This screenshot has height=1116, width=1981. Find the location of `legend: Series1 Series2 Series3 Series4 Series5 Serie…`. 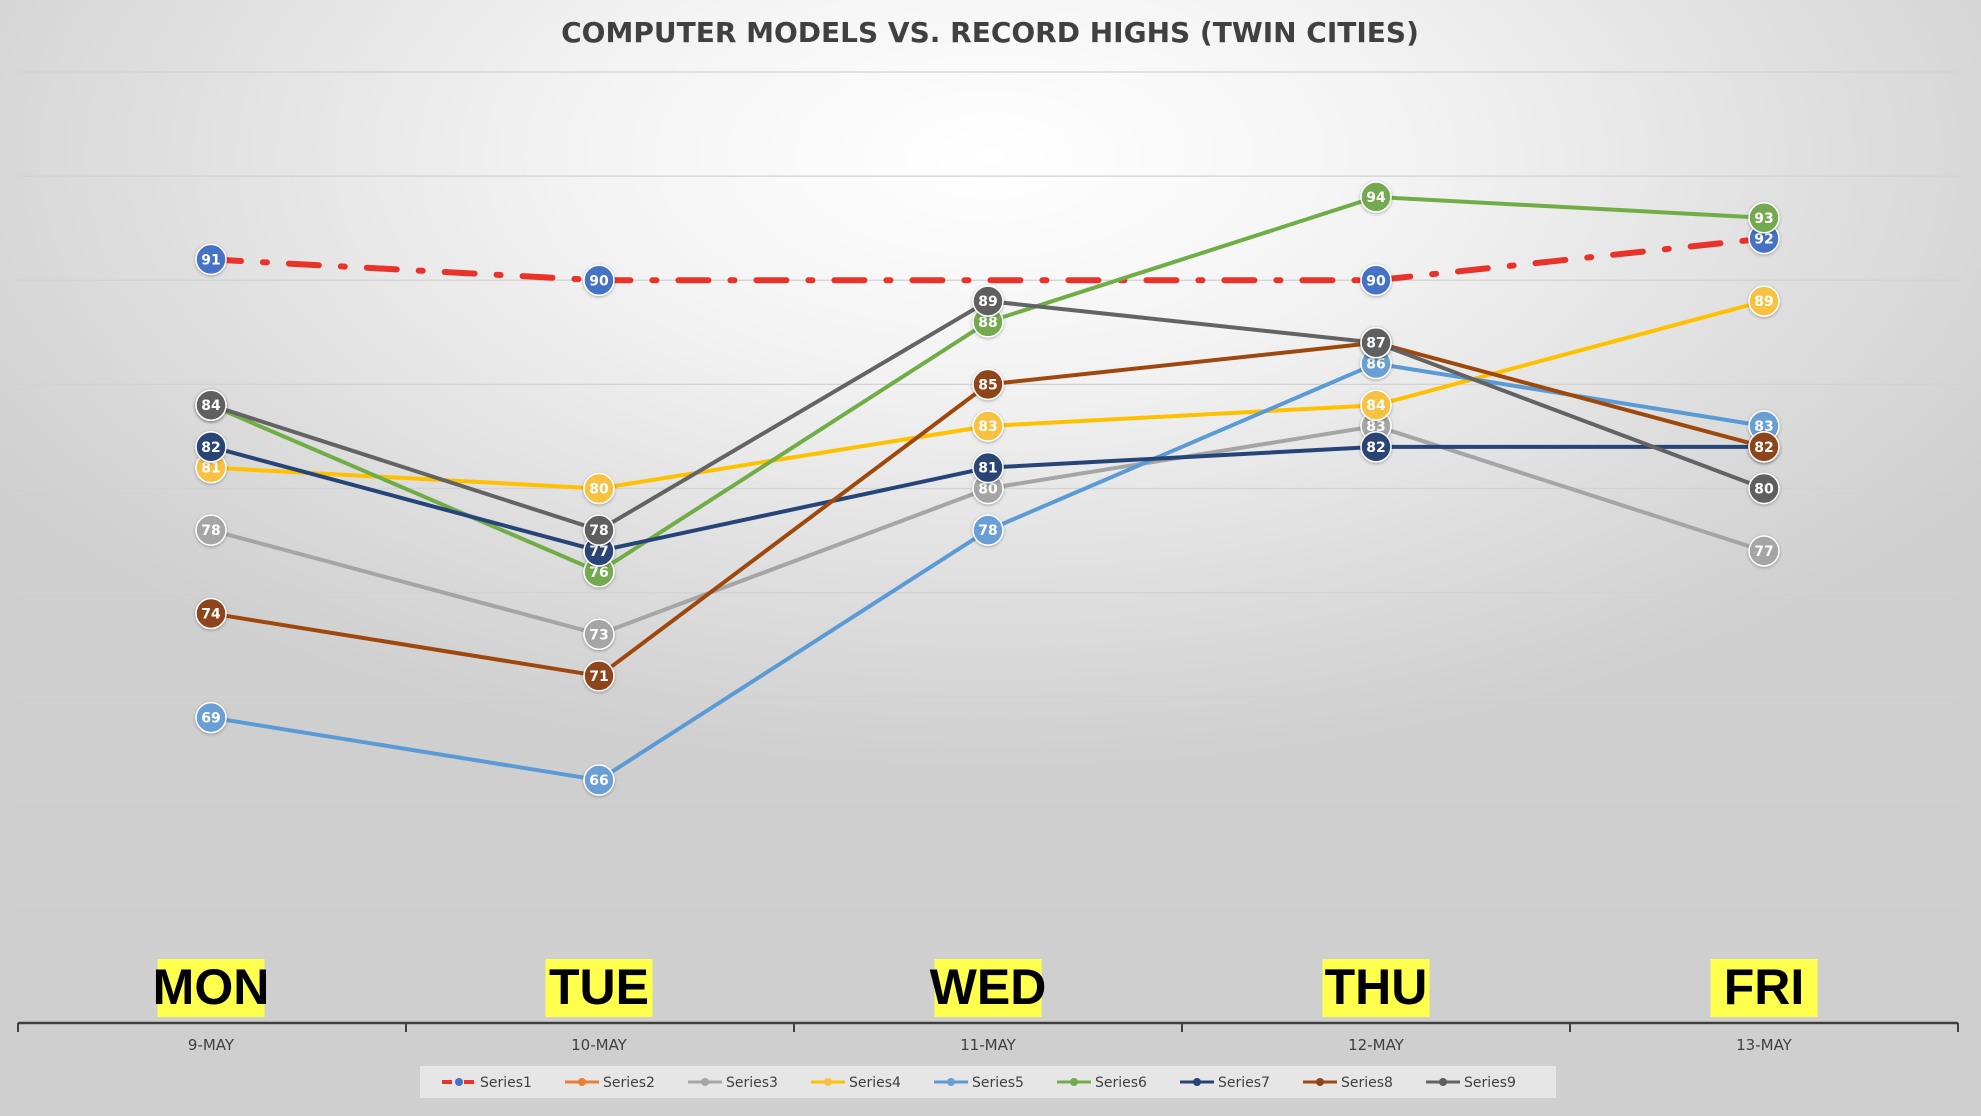

legend: Series1 Series2 Series3 Series4 Series5 Serie… is located at coordinates (988, 1082).